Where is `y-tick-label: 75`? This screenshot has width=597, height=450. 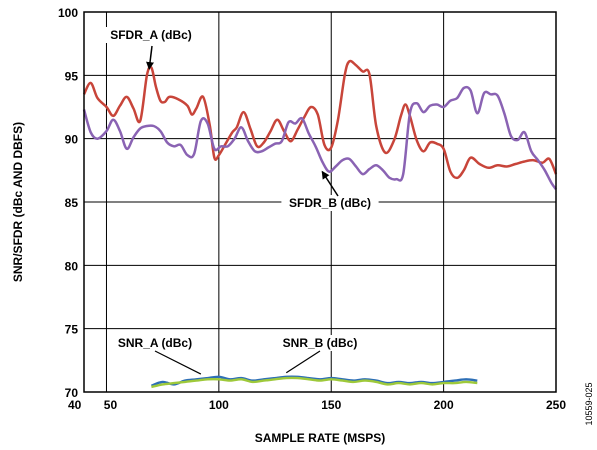
y-tick-label: 75 is located at coordinates (72, 330).